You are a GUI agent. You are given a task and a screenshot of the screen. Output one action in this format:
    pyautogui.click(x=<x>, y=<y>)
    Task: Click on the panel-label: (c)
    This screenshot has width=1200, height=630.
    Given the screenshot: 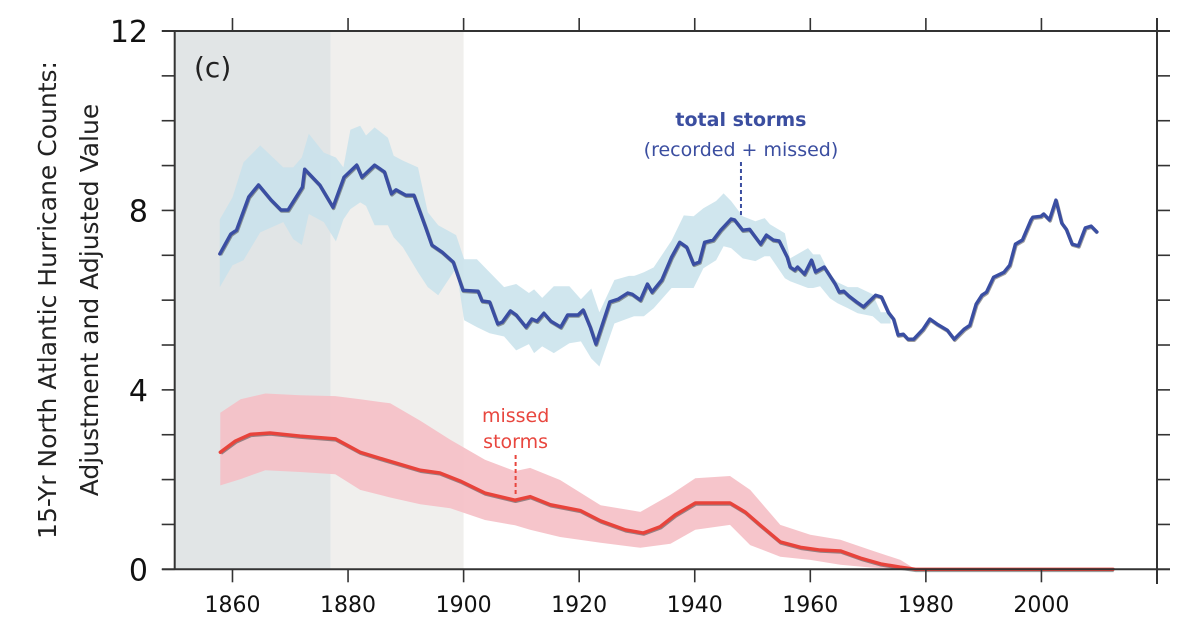 What is the action you would take?
    pyautogui.click(x=212, y=67)
    